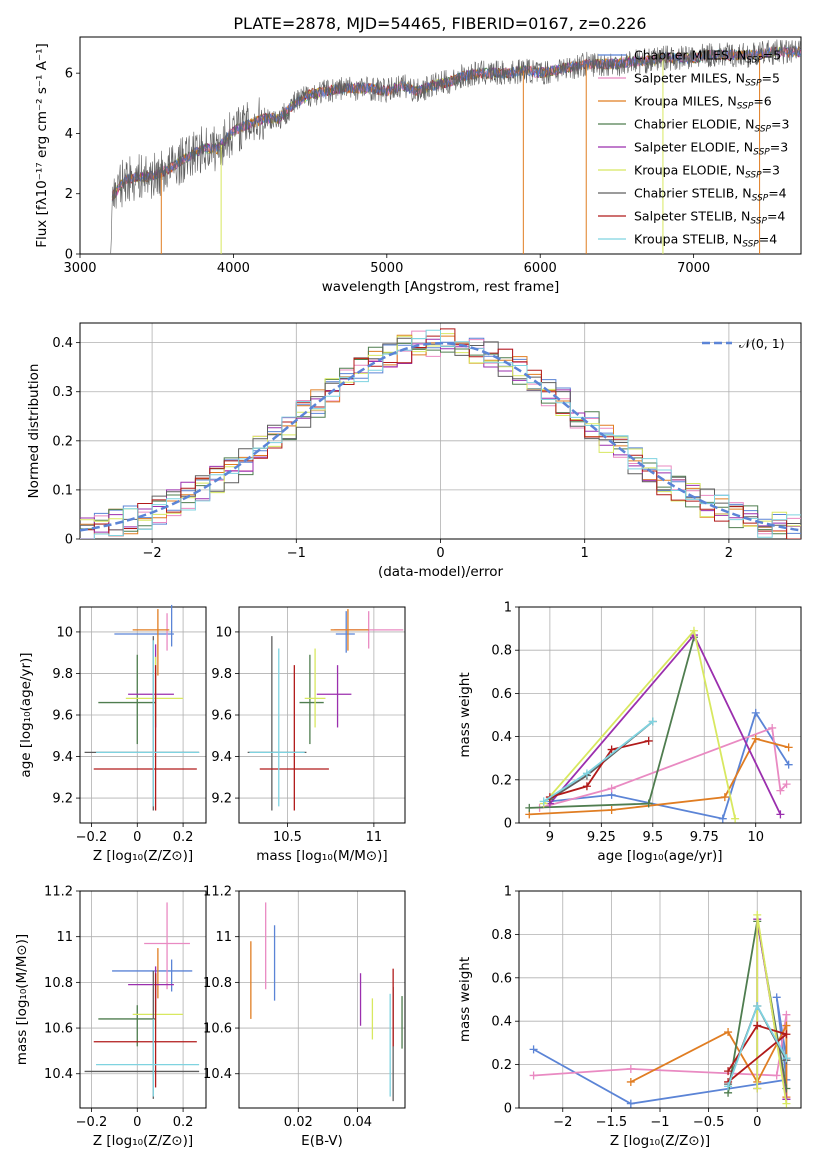 Image resolution: width=819 pixels, height=1170 pixels. I want to click on y-tick-label: 0.8, so click(501, 651).